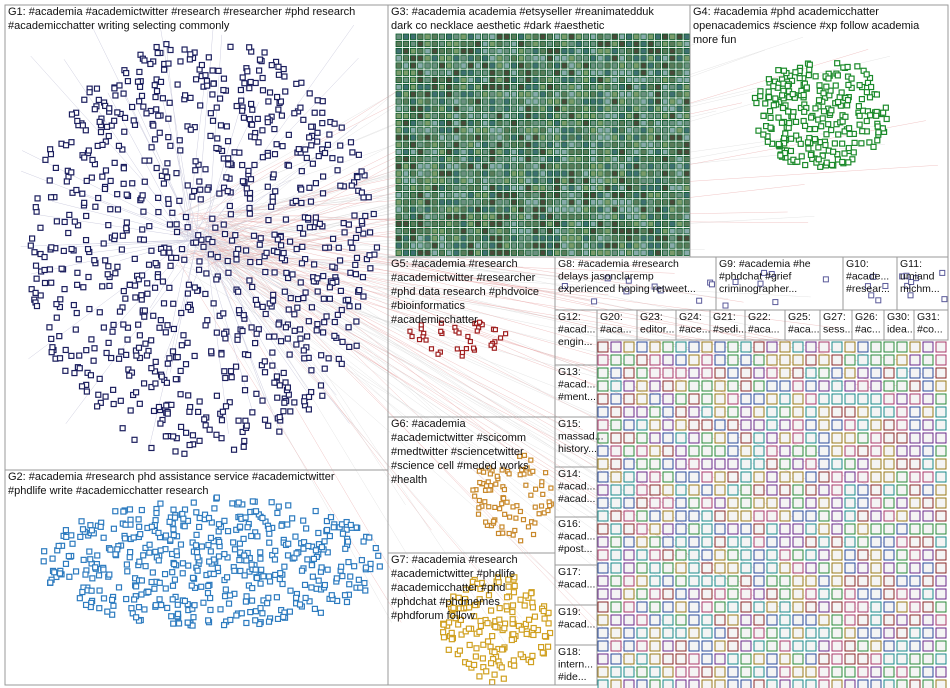 The image size is (950, 688). I want to click on edge, so click(113, 148).